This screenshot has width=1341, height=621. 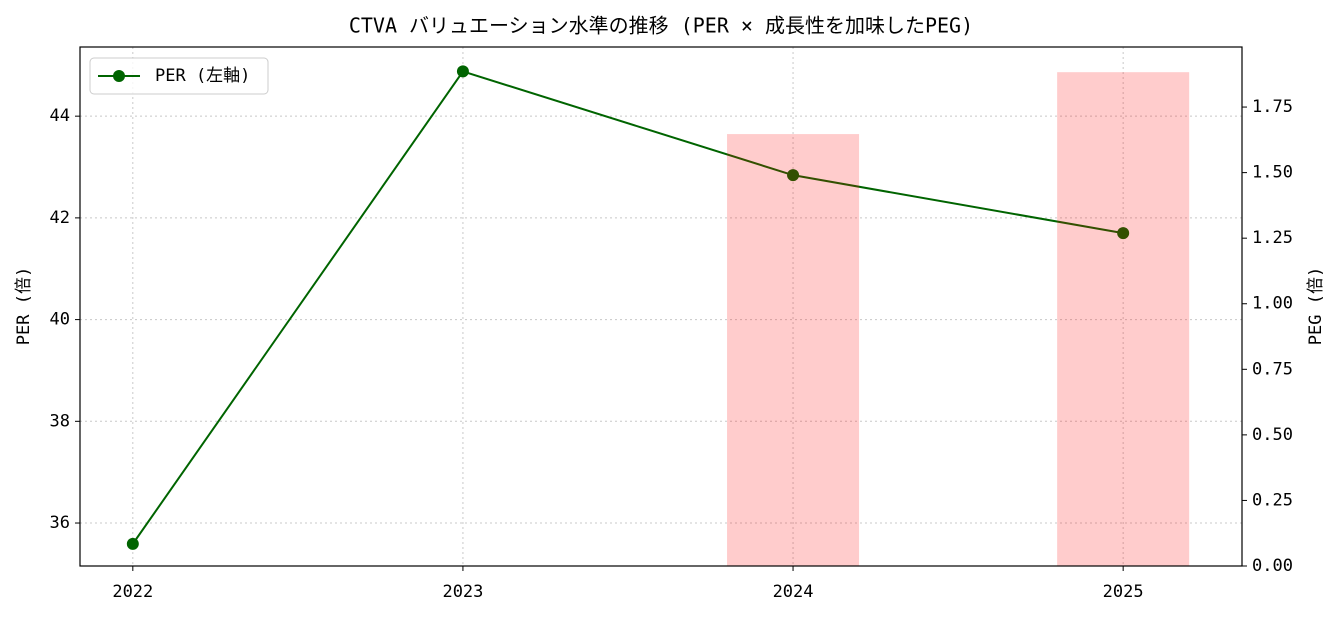 I want to click on y2-tick-label: 1.50, so click(x=1272, y=173).